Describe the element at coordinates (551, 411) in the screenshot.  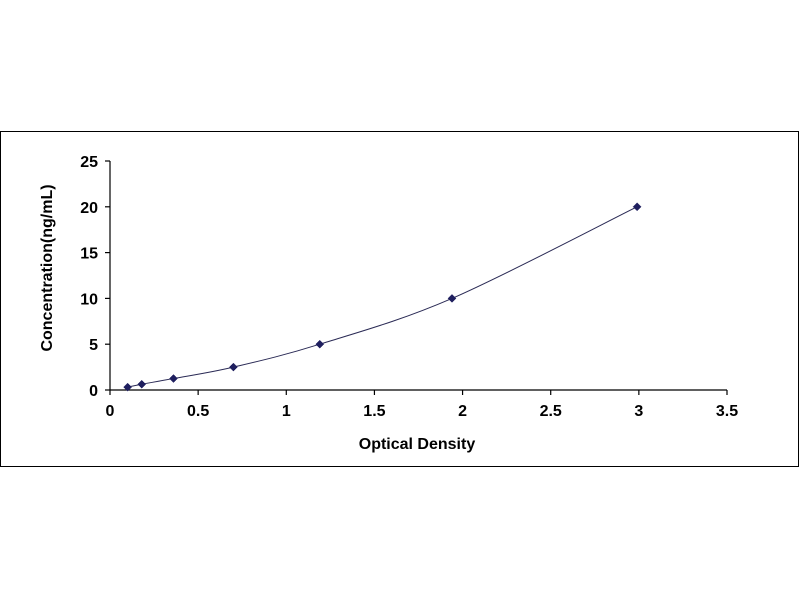
I see `x-tick-label: 2.5` at that location.